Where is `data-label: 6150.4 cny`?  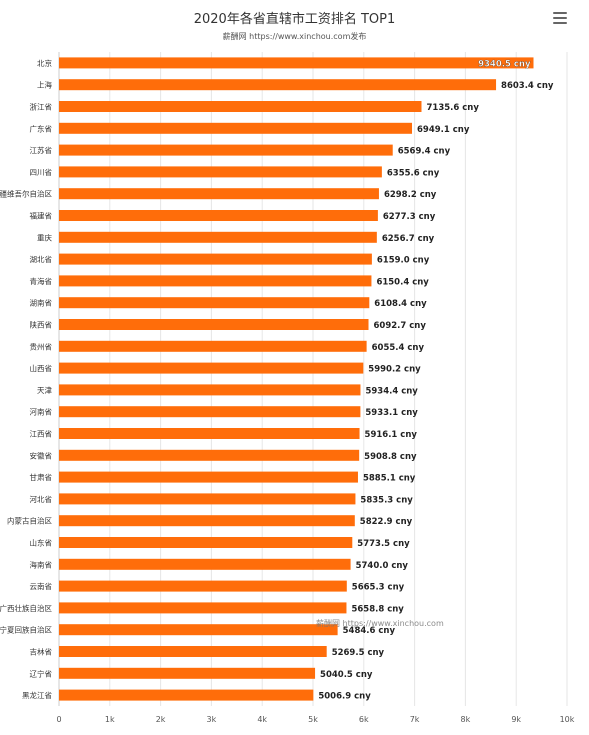
data-label: 6150.4 cny is located at coordinates (402, 282).